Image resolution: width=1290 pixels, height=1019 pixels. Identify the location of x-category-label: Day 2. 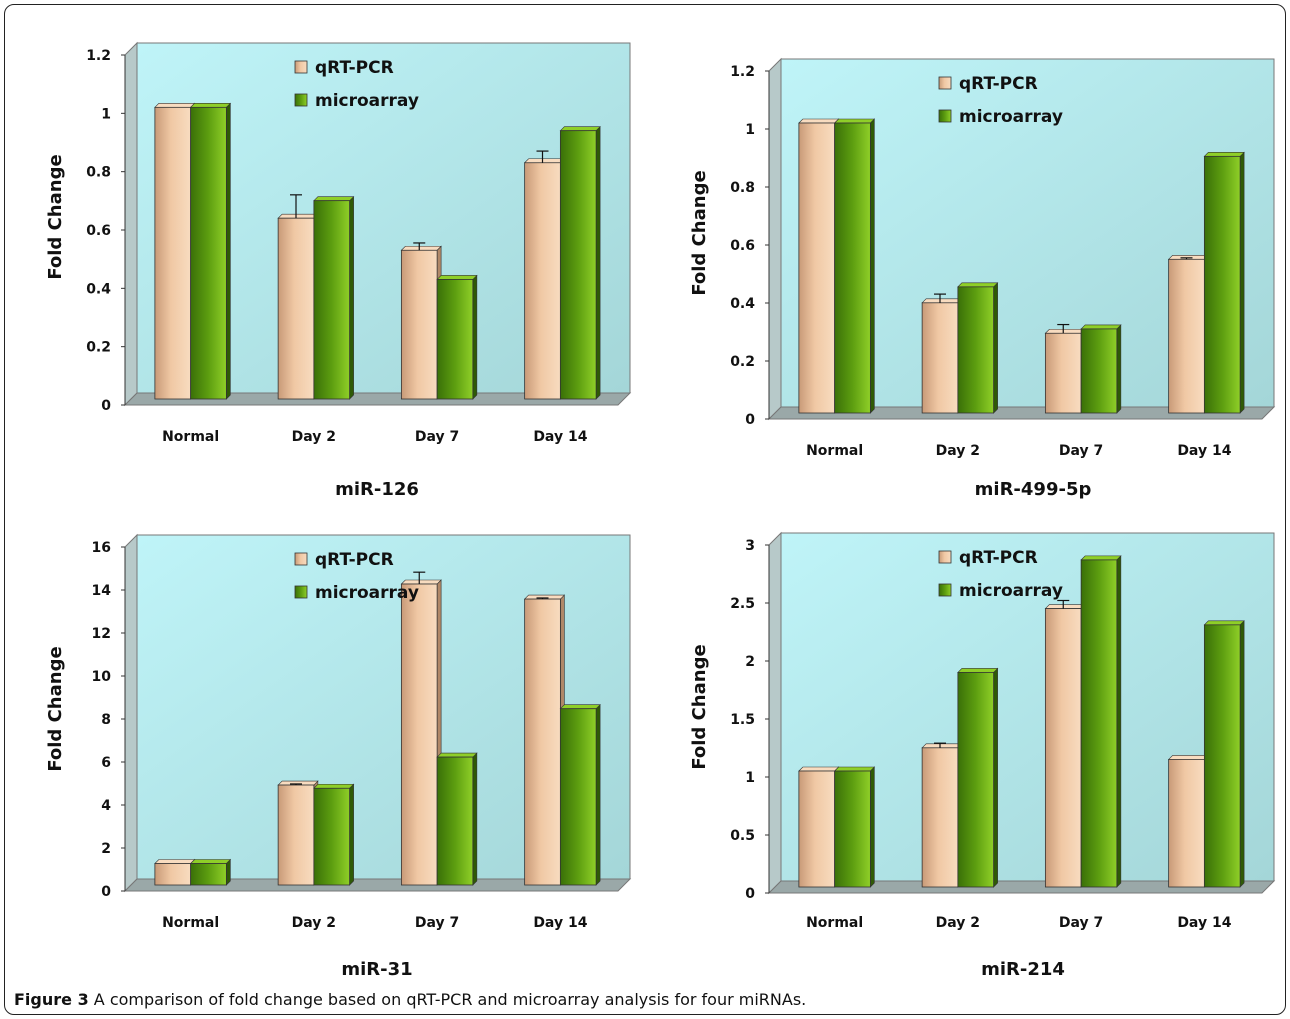
(958, 451).